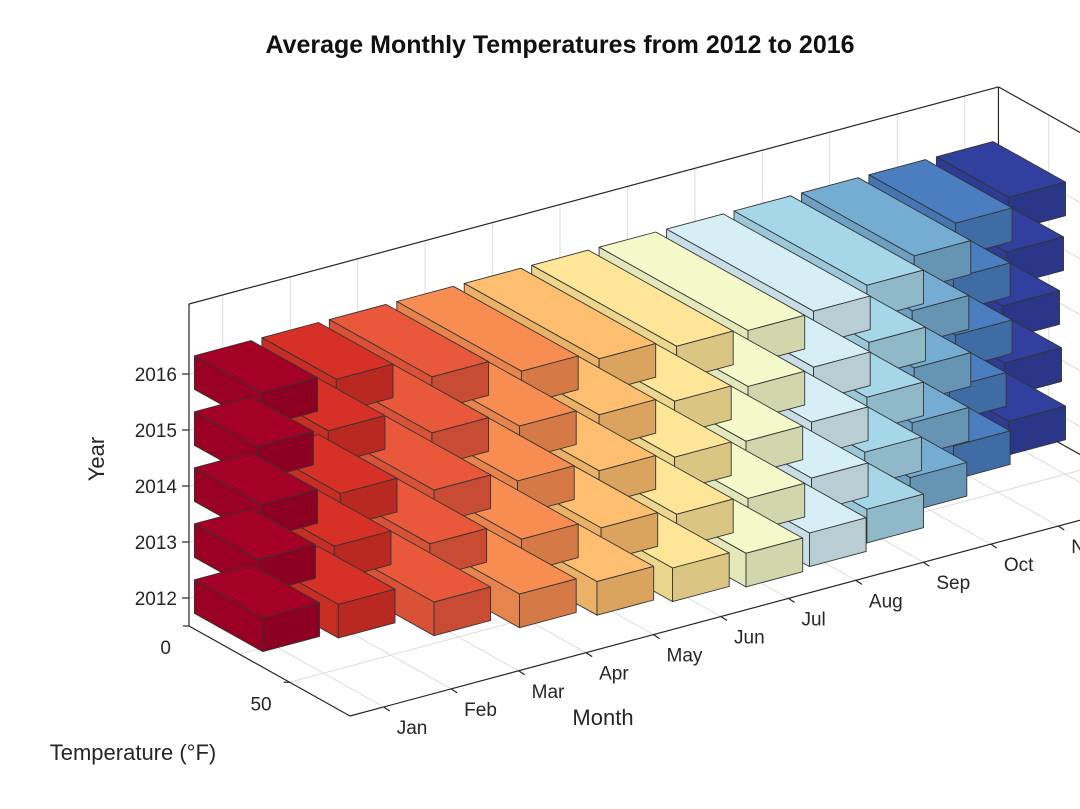 The width and height of the screenshot is (1080, 809). I want to click on x-tick-label: Mar, so click(548, 692).